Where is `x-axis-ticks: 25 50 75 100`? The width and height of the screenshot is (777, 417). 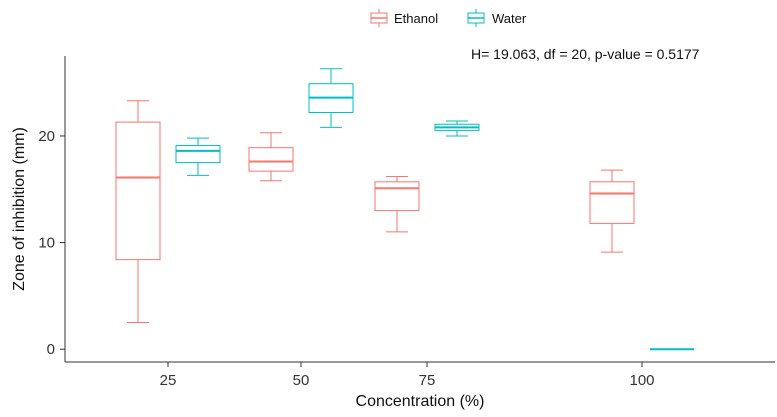
x-axis-ticks: 25 50 75 100 is located at coordinates (407, 375).